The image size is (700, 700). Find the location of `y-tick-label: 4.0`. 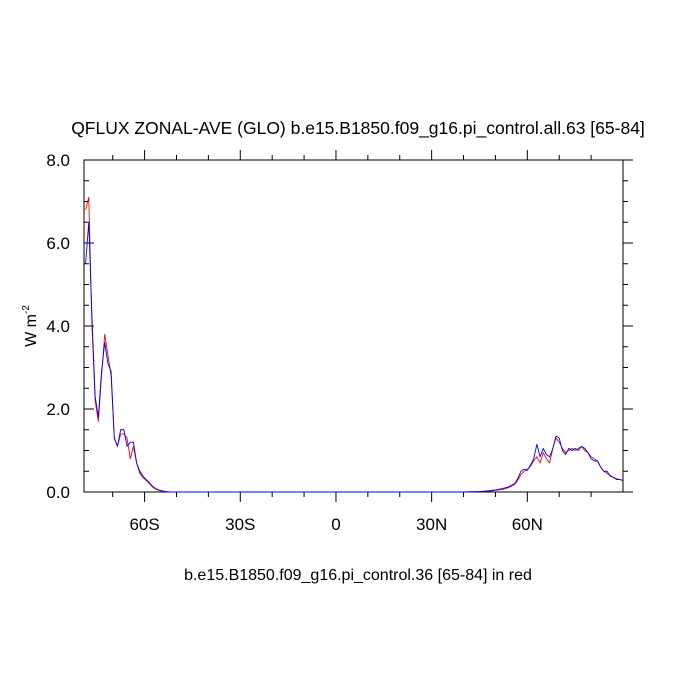

y-tick-label: 4.0 is located at coordinates (58, 326).